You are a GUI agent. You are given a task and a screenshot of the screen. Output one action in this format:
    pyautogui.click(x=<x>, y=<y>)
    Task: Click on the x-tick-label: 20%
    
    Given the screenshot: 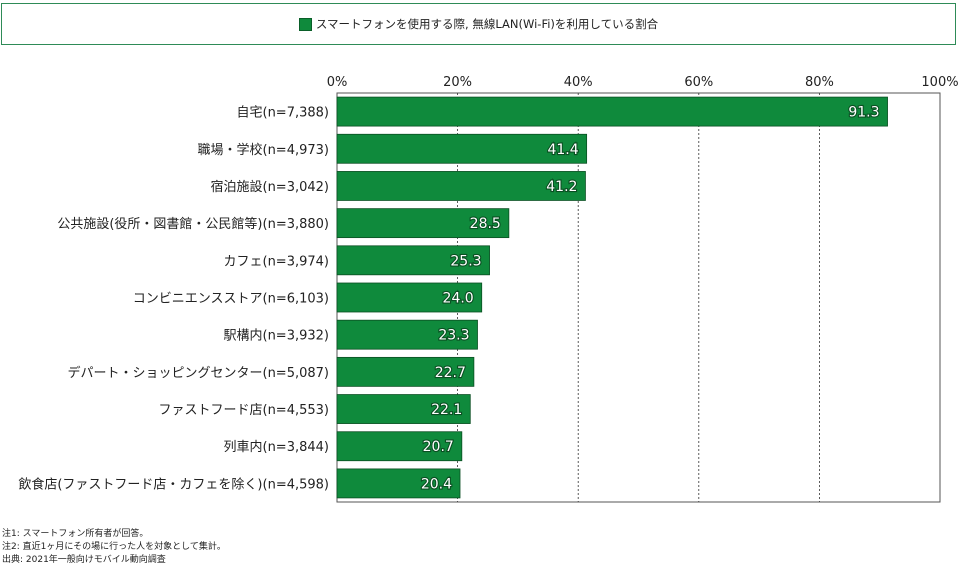 What is the action you would take?
    pyautogui.click(x=457, y=82)
    